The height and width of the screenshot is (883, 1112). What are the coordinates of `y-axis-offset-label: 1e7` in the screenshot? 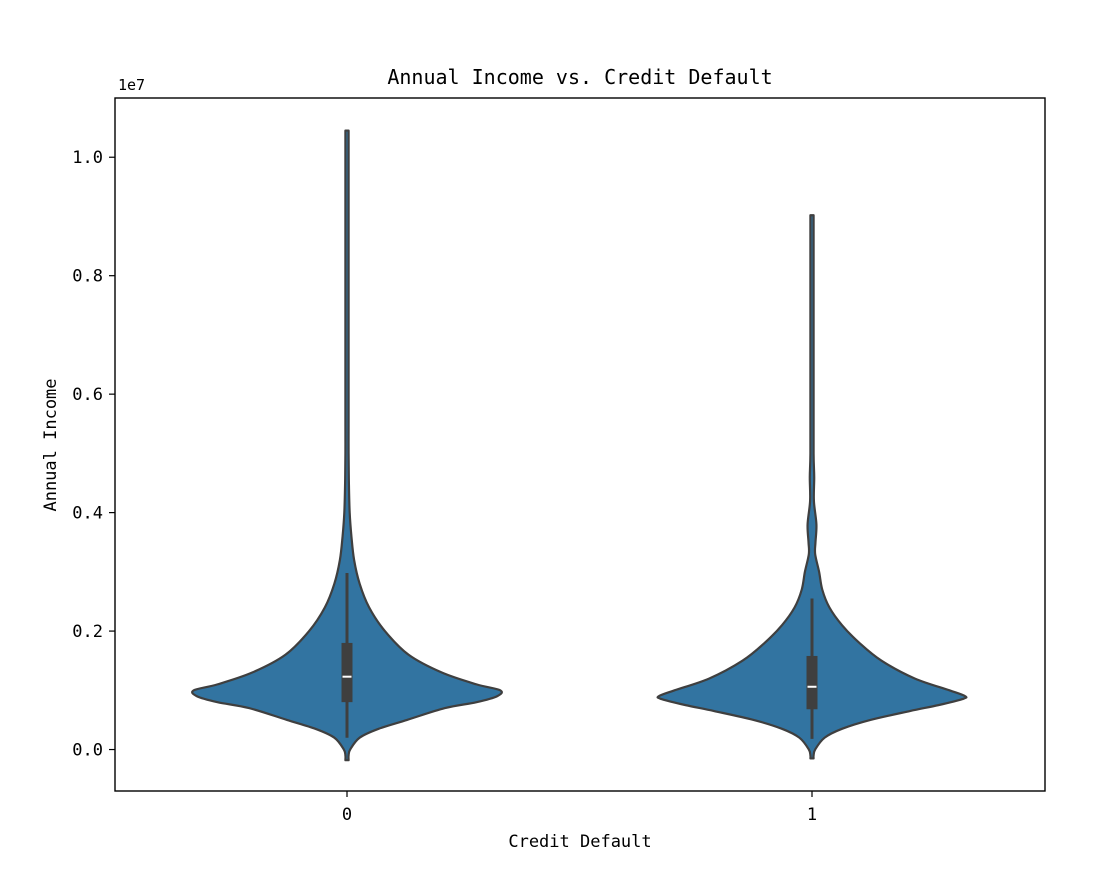 It's located at (131, 85).